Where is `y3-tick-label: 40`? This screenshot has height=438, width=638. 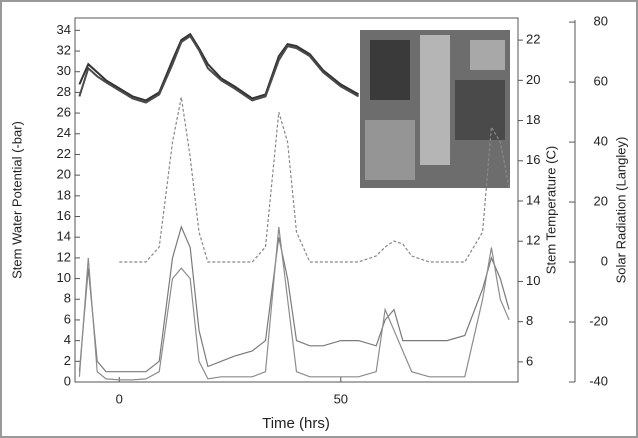 y3-tick-label: 40 is located at coordinates (601, 141).